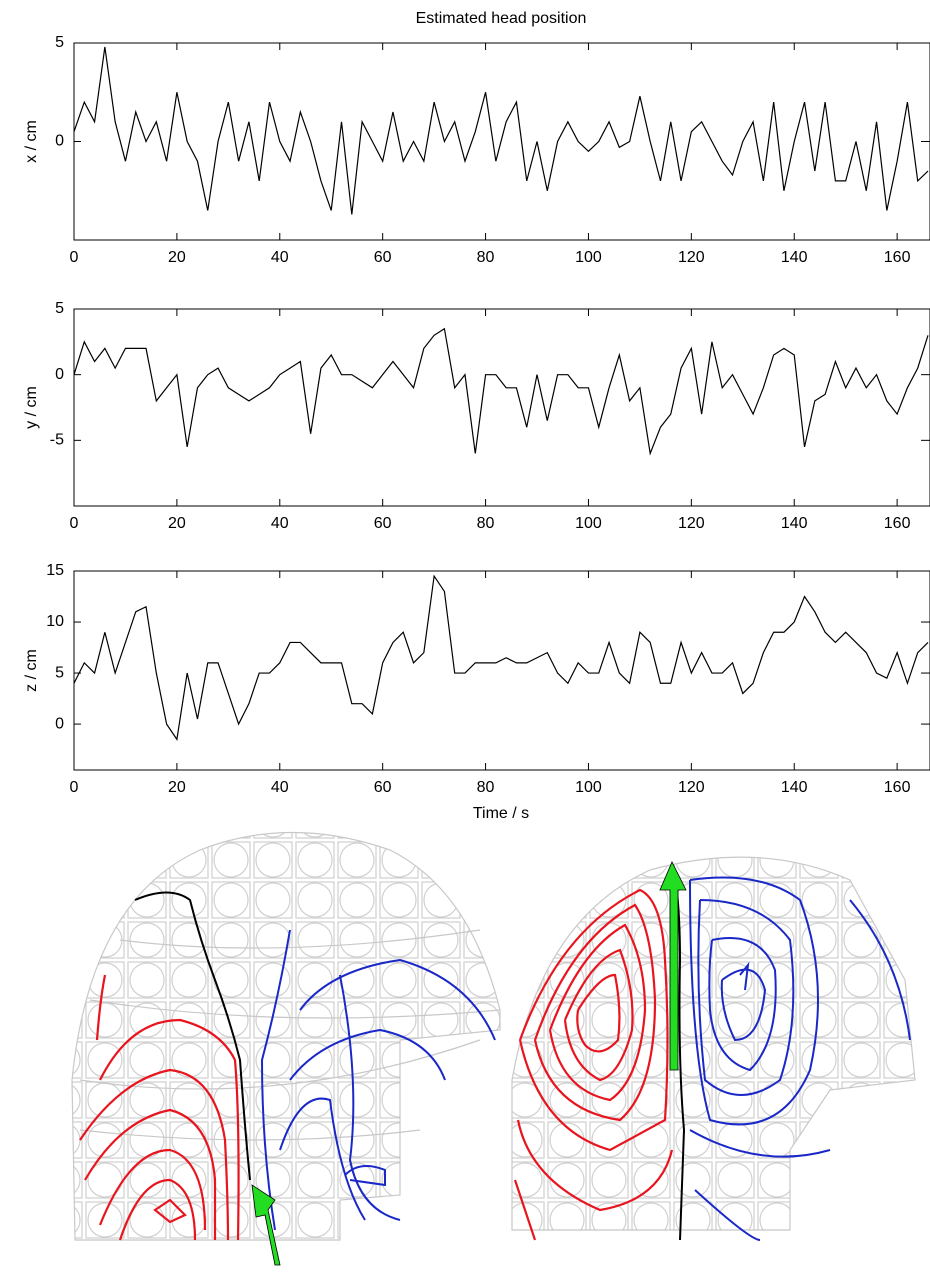 Image resolution: width=930 pixels, height=1274 pixels. Describe the element at coordinates (31, 670) in the screenshot. I see `y-axis-label: z / cm` at that location.